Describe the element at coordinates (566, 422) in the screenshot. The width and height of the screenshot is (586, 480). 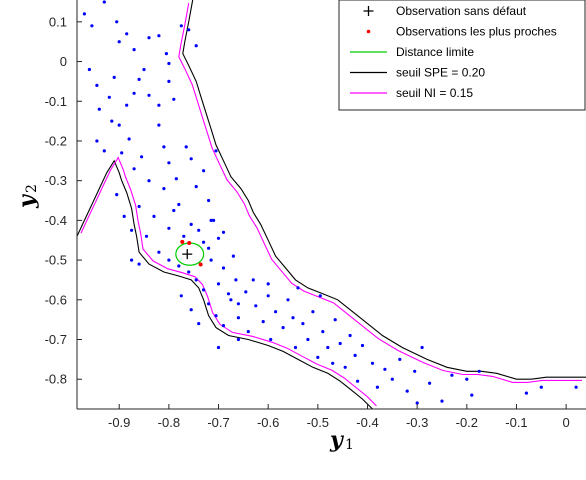
I see `x-tick-label: 0` at that location.